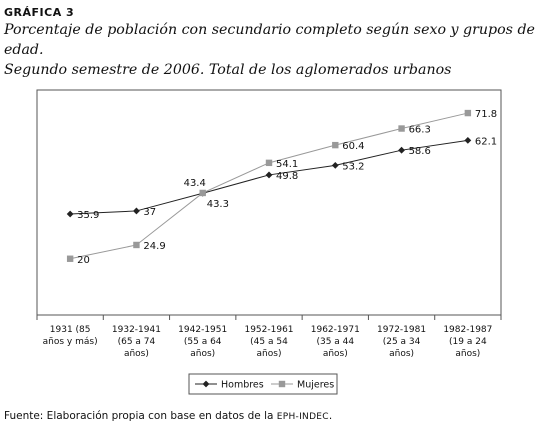 The height and width of the screenshot is (428, 543). Describe the element at coordinates (203, 342) in the screenshot. I see `x-tick-label: (55 a 64` at that location.